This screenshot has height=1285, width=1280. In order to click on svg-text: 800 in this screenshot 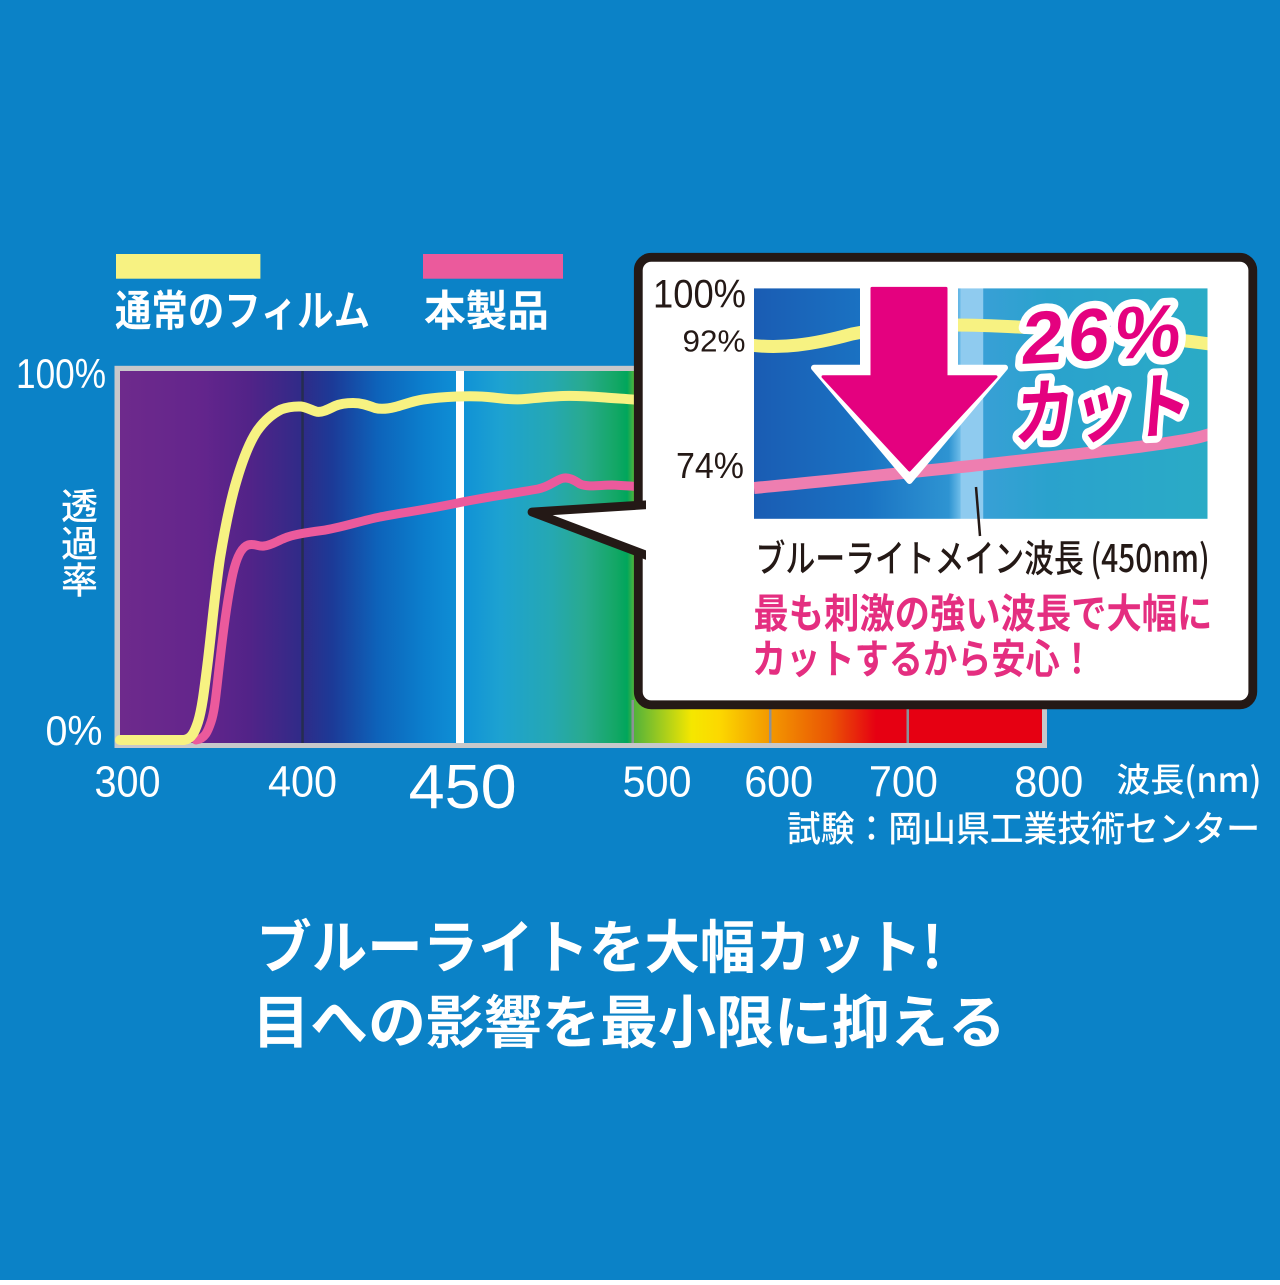, I will do `click(1048, 782)`.